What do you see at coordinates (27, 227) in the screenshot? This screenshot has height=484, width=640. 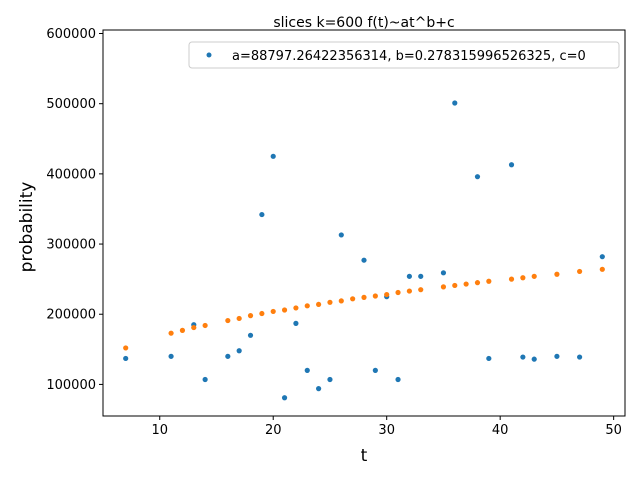 I see `y-axis-label: probability` at bounding box center [27, 227].